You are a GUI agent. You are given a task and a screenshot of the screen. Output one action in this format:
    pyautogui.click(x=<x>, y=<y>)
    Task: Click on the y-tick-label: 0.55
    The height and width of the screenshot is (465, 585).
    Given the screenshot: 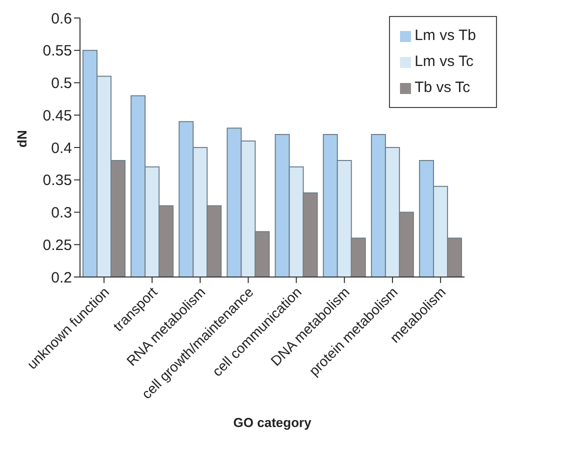 What is the action you would take?
    pyautogui.click(x=57, y=51)
    